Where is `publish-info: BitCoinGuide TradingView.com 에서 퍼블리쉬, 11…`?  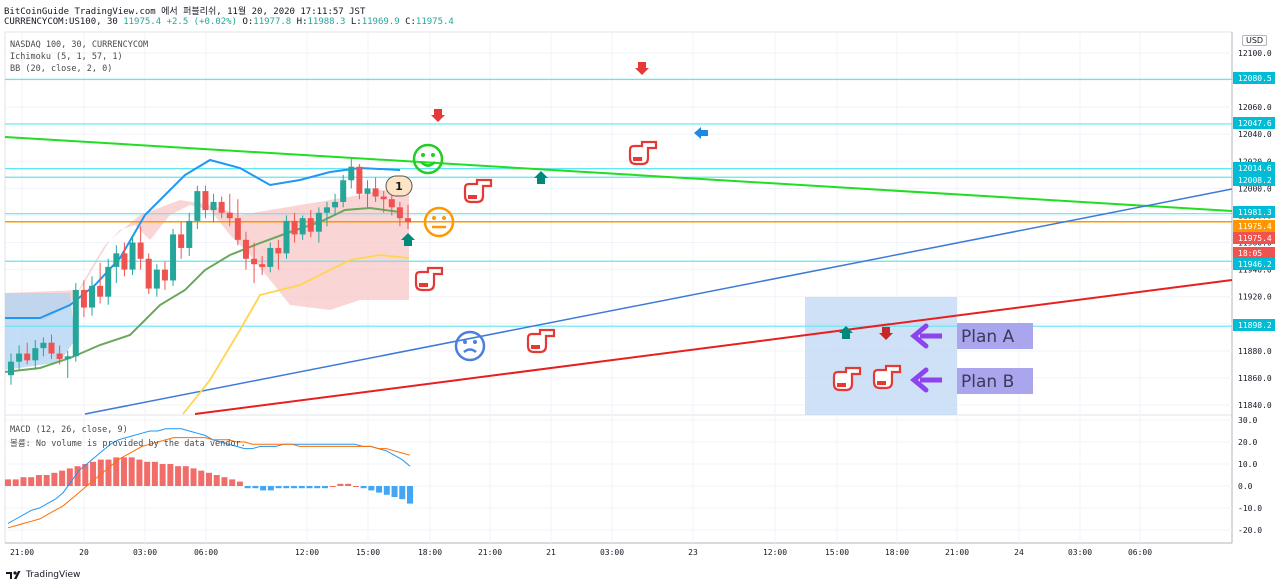 publish-info: BitCoinGuide TradingView.com 에서 퍼블리쉬, 11… is located at coordinates (185, 12).